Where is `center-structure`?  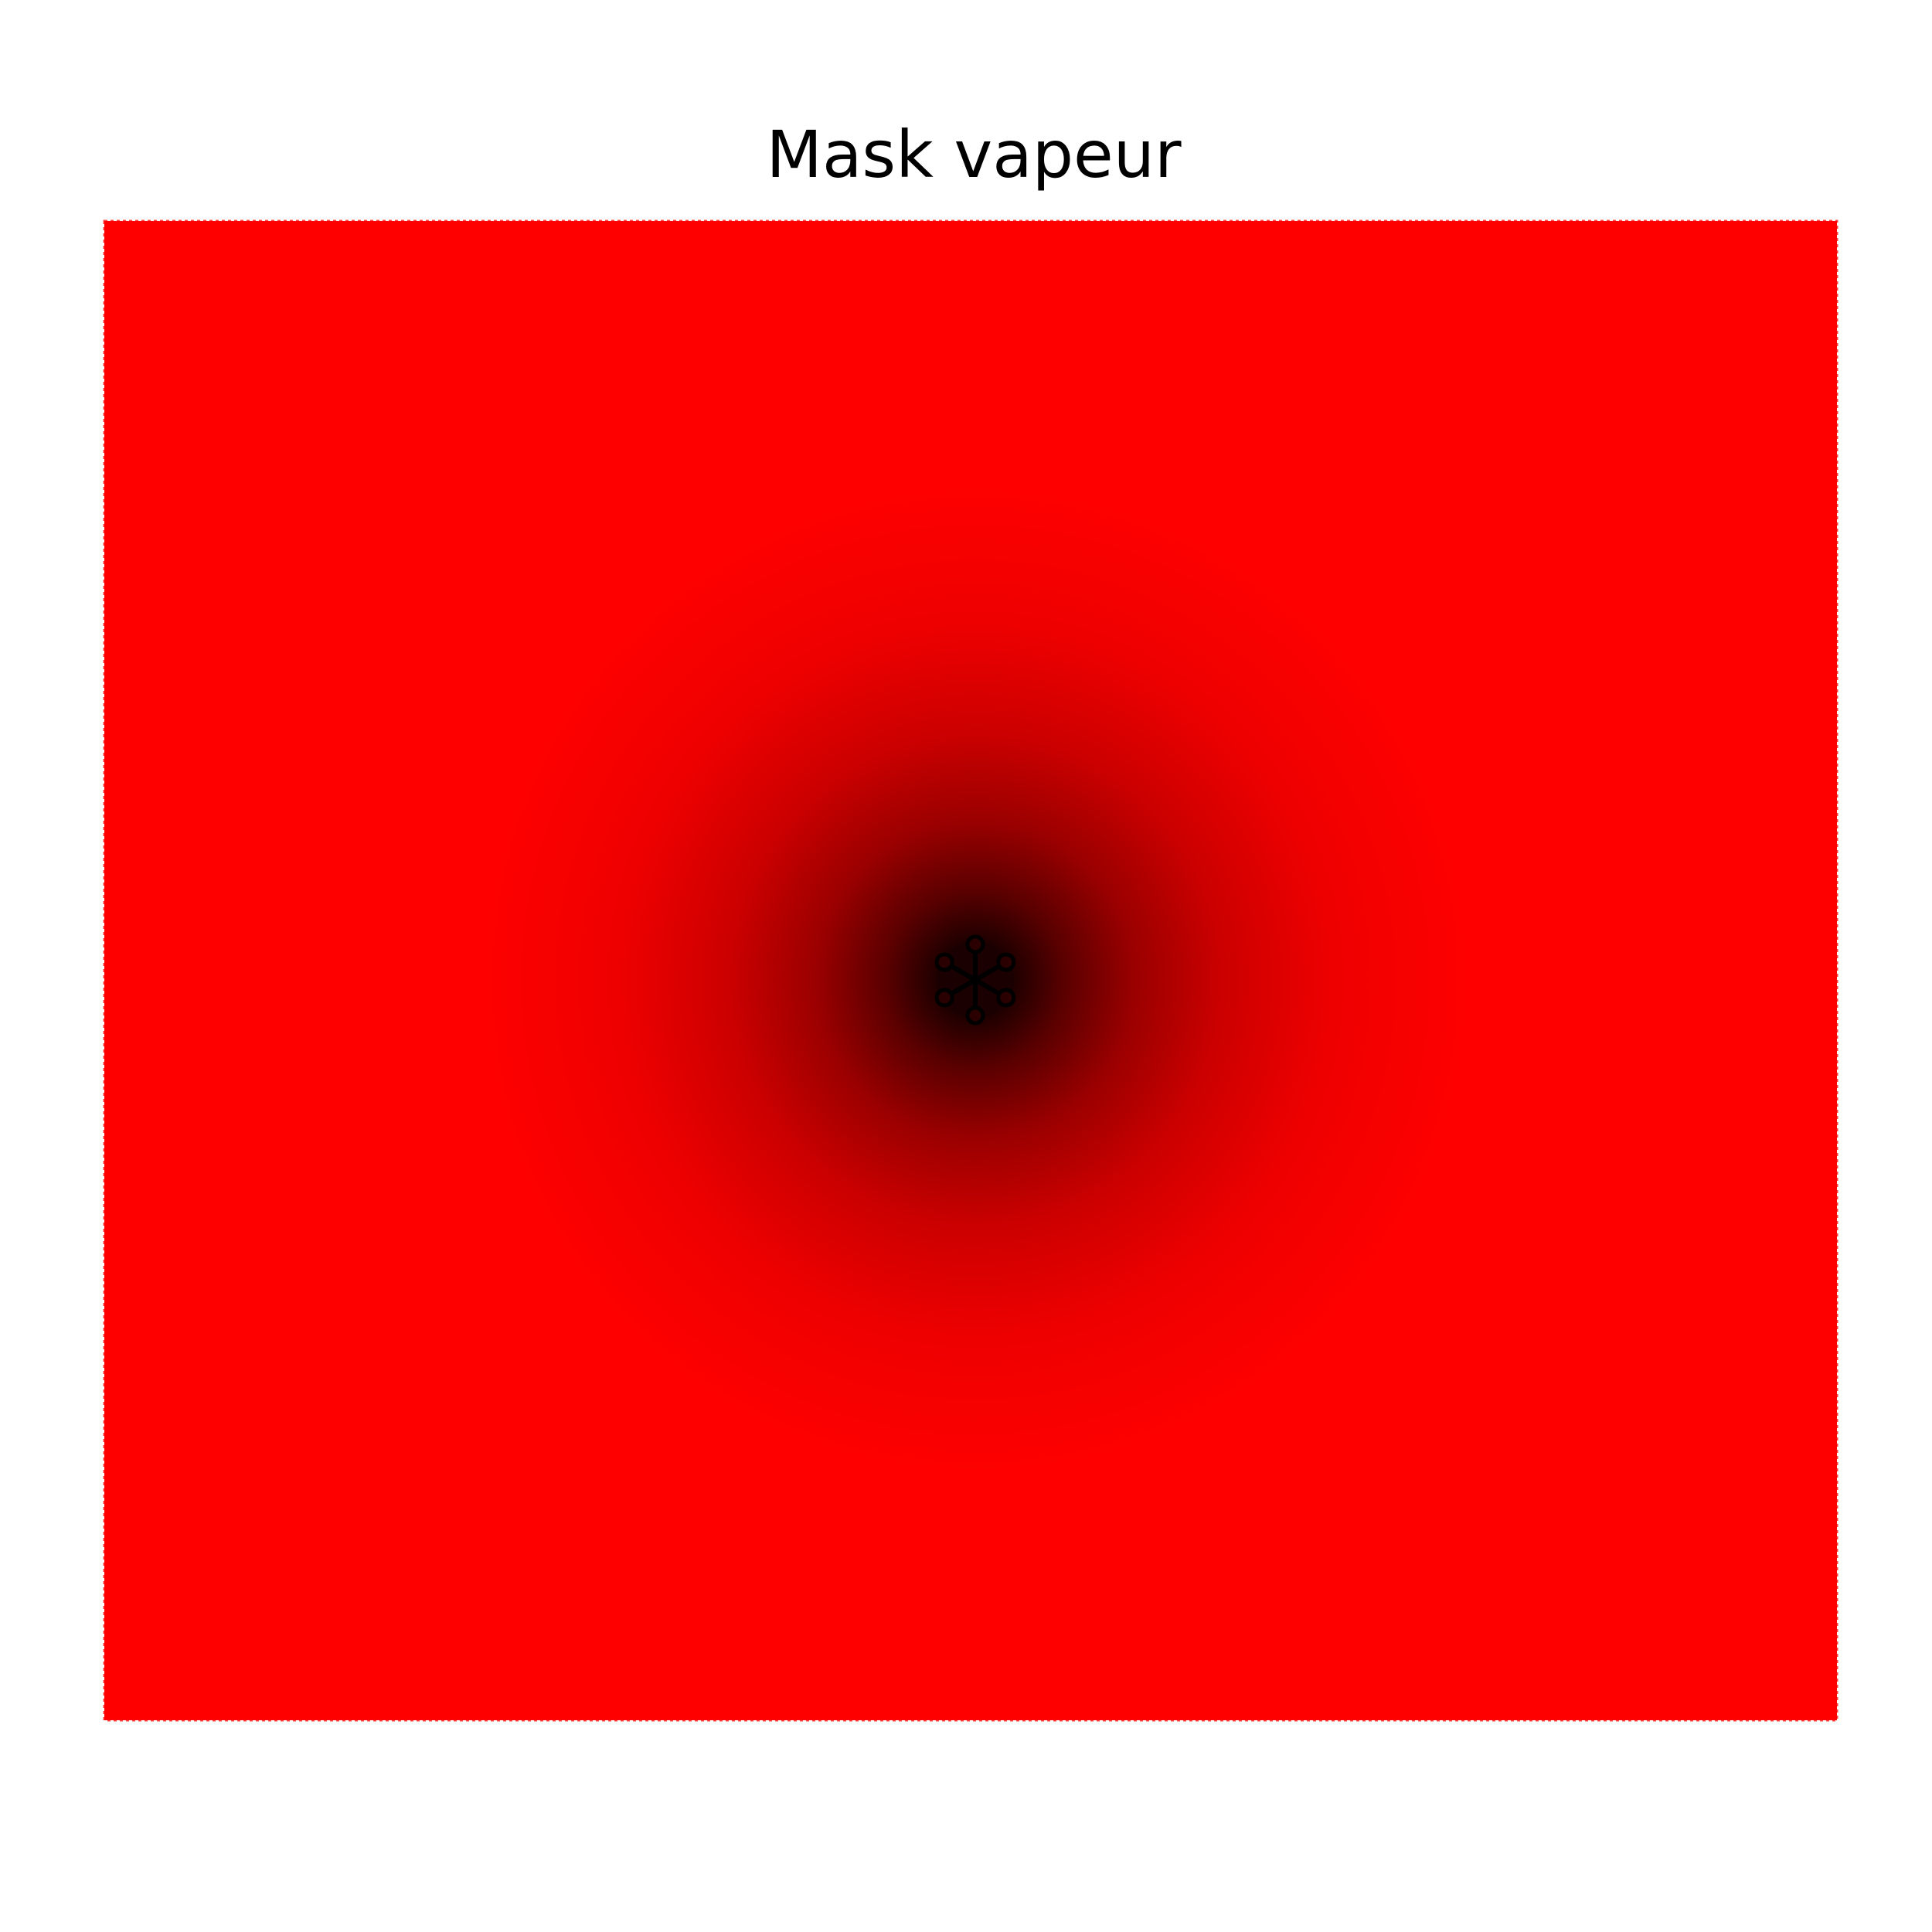
center-structure is located at coordinates (975, 980).